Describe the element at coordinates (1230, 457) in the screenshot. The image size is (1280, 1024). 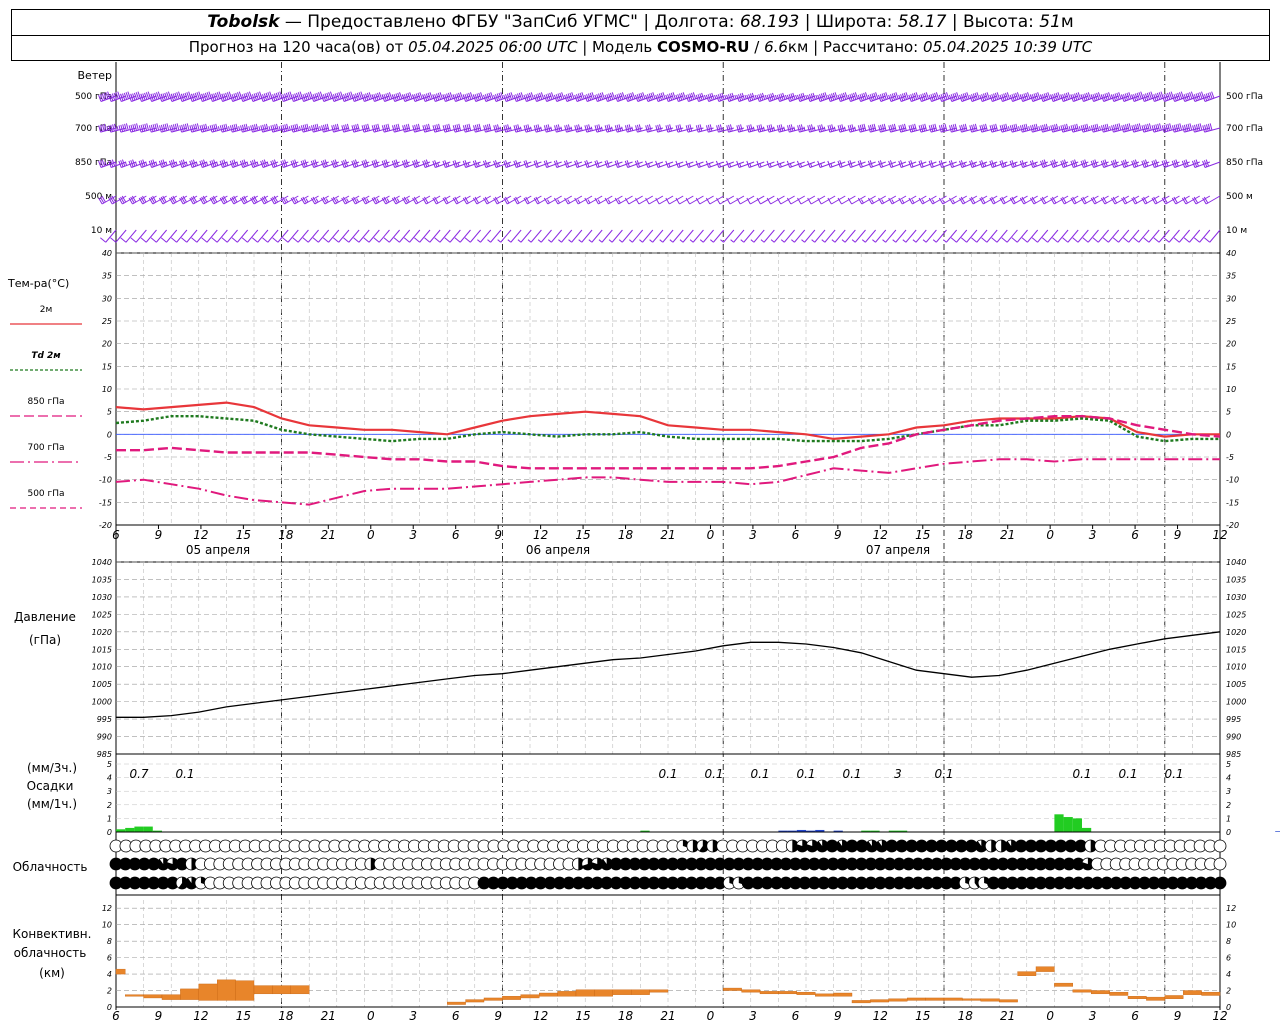
I see `temp-ytick-right: -5` at that location.